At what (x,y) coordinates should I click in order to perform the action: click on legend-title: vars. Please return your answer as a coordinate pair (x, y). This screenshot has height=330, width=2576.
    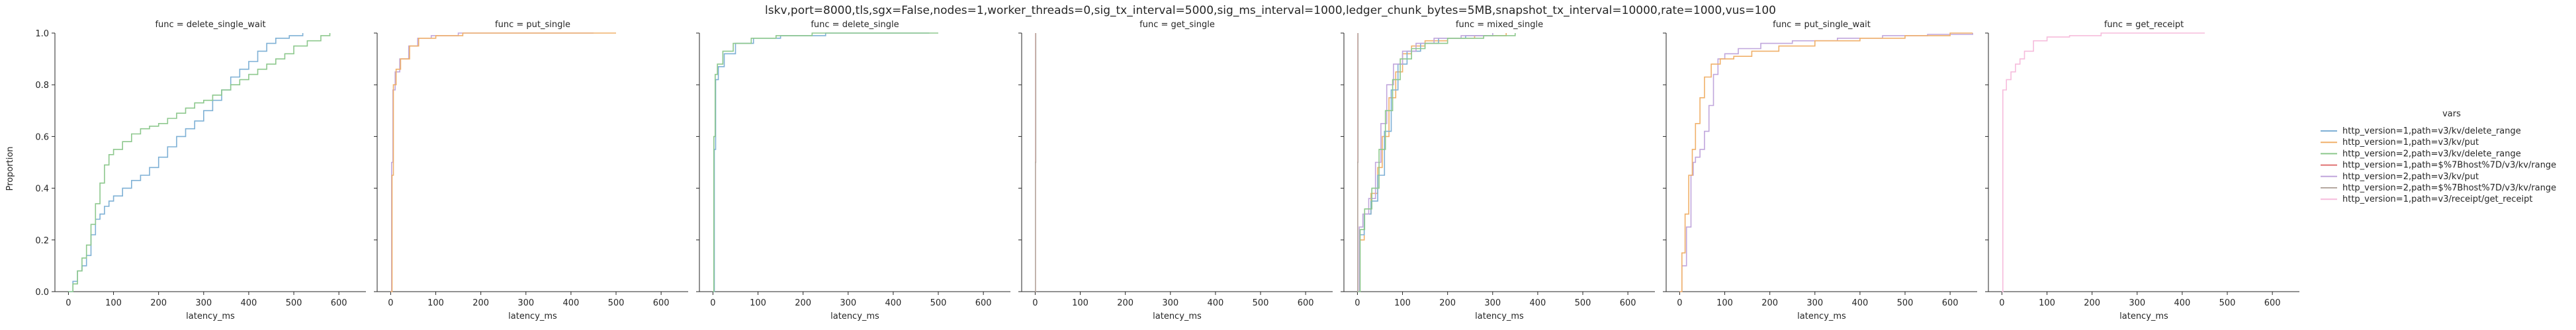
    Looking at the image, I should click on (2451, 114).